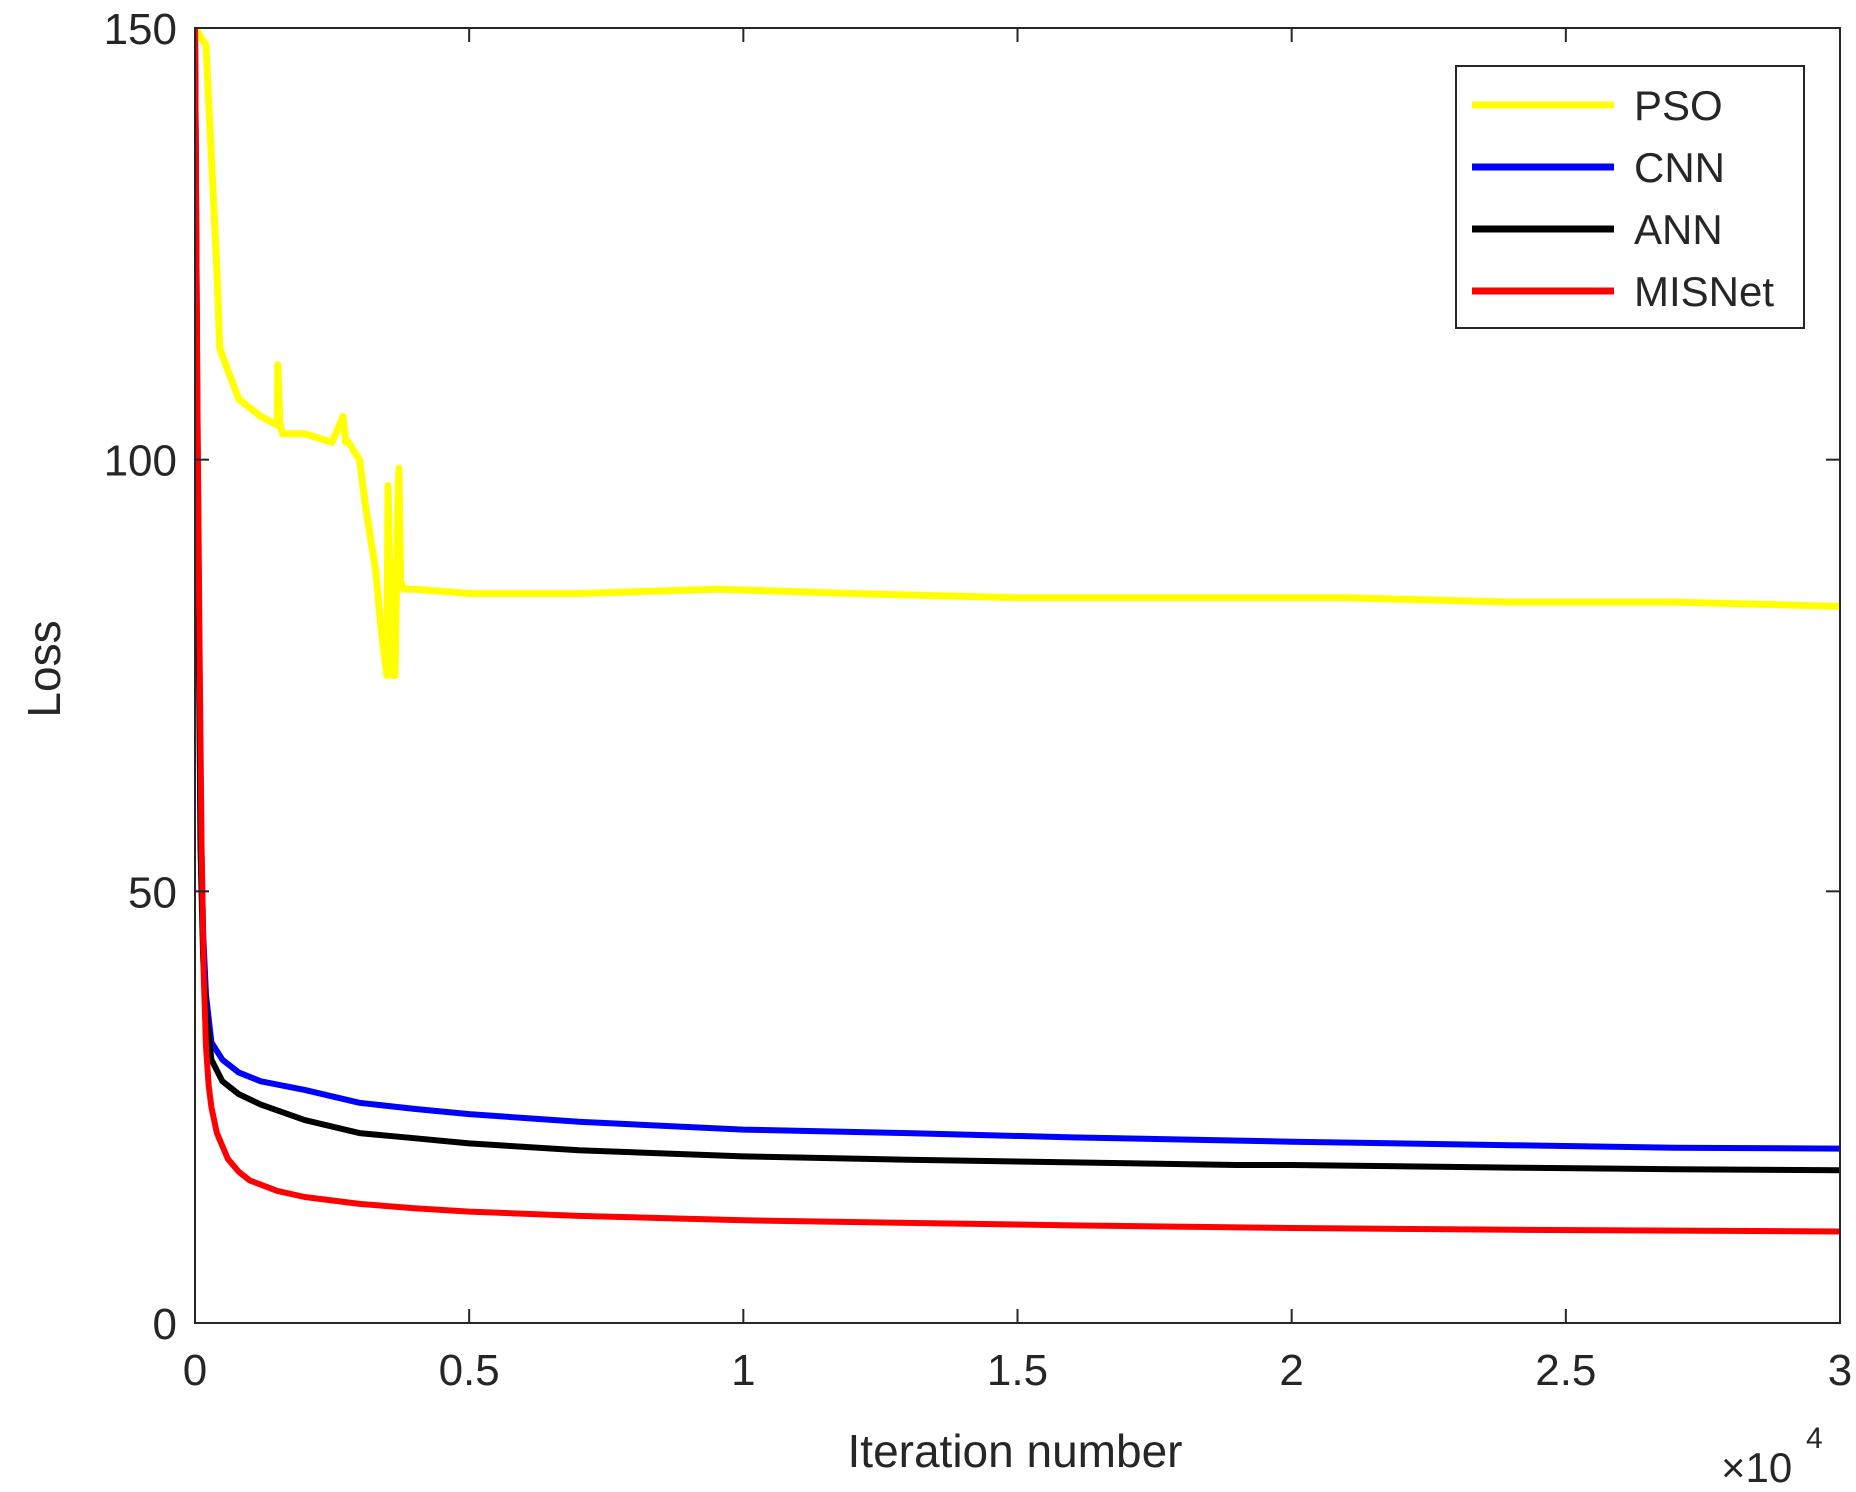 The image size is (1856, 1492). I want to click on legend-label-misnet: MISNet, so click(1704, 291).